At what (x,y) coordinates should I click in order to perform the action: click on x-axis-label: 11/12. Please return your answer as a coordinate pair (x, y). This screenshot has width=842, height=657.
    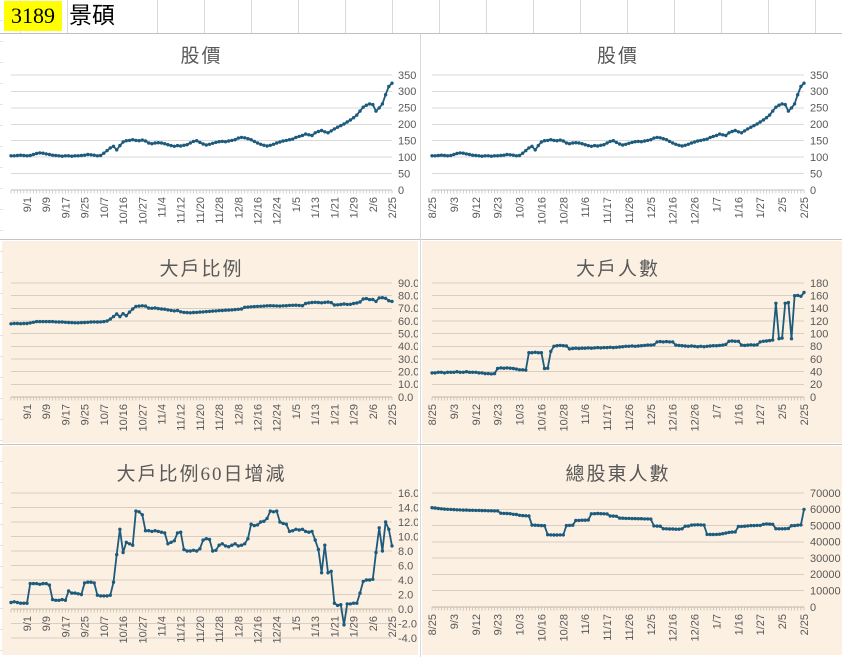
    Looking at the image, I should click on (182, 417).